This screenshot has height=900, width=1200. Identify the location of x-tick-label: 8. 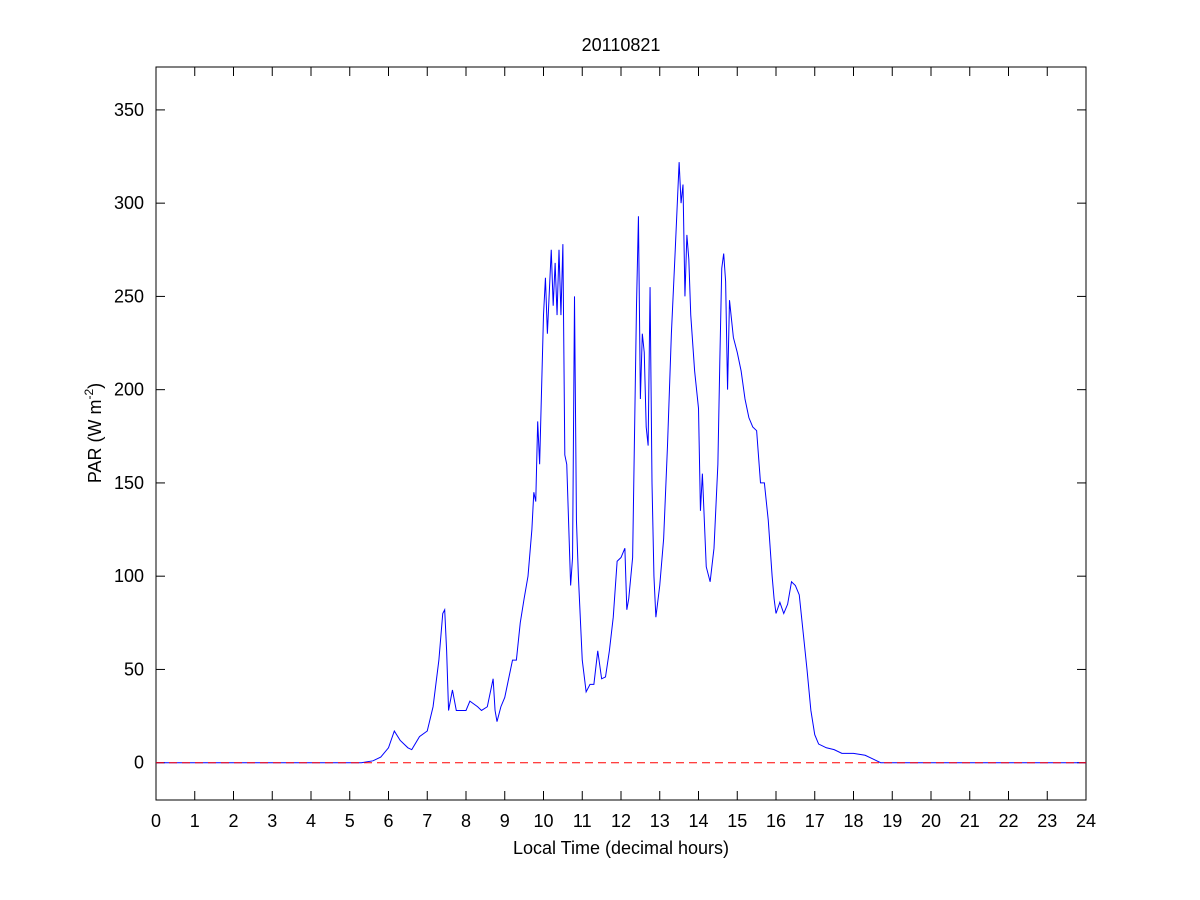
(466, 821).